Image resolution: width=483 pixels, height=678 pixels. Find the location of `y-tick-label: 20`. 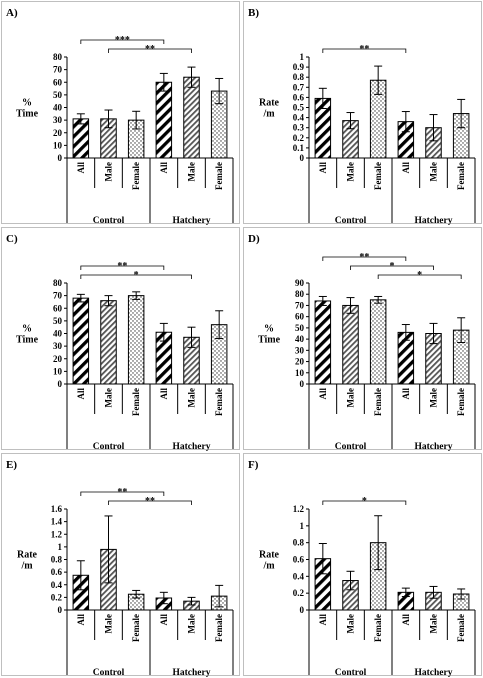

y-tick-label: 20 is located at coordinates (58, 133).